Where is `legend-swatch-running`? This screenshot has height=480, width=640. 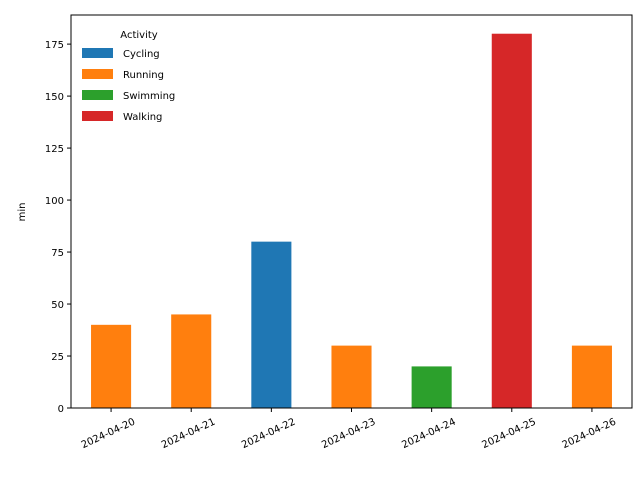
legend-swatch-running is located at coordinates (97, 74).